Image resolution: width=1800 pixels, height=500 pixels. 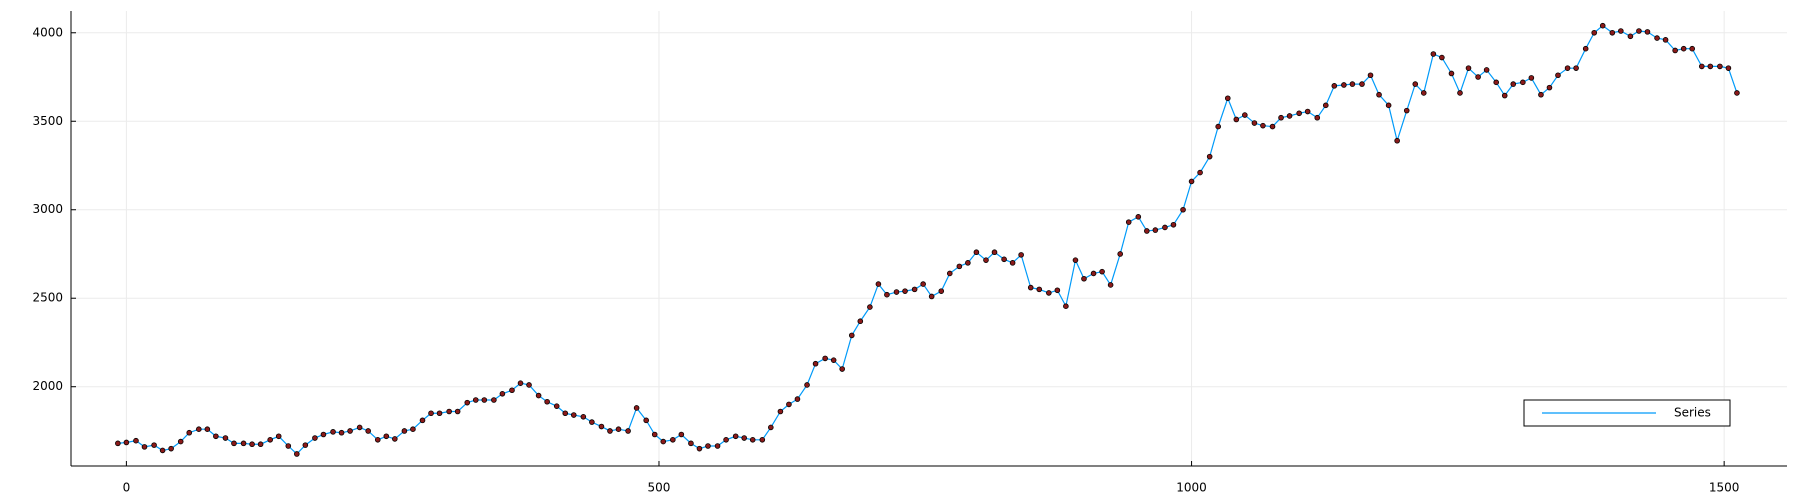 I want to click on legend-label: Series, so click(x=1692, y=413).